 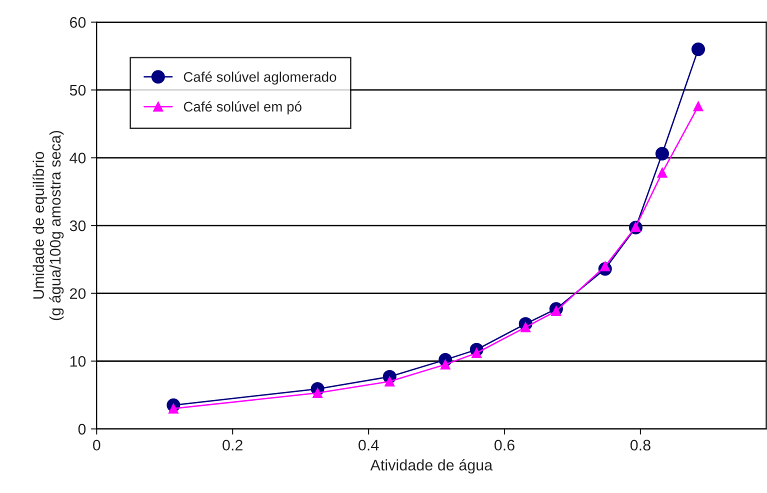 I want to click on y-tick-label: 40, so click(x=78, y=158).